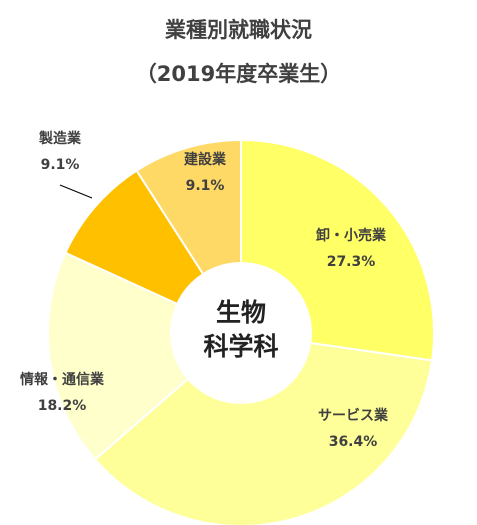 This screenshot has width=477, height=525. I want to click on slice-value-kensetsu: 9.1%, so click(205, 186).